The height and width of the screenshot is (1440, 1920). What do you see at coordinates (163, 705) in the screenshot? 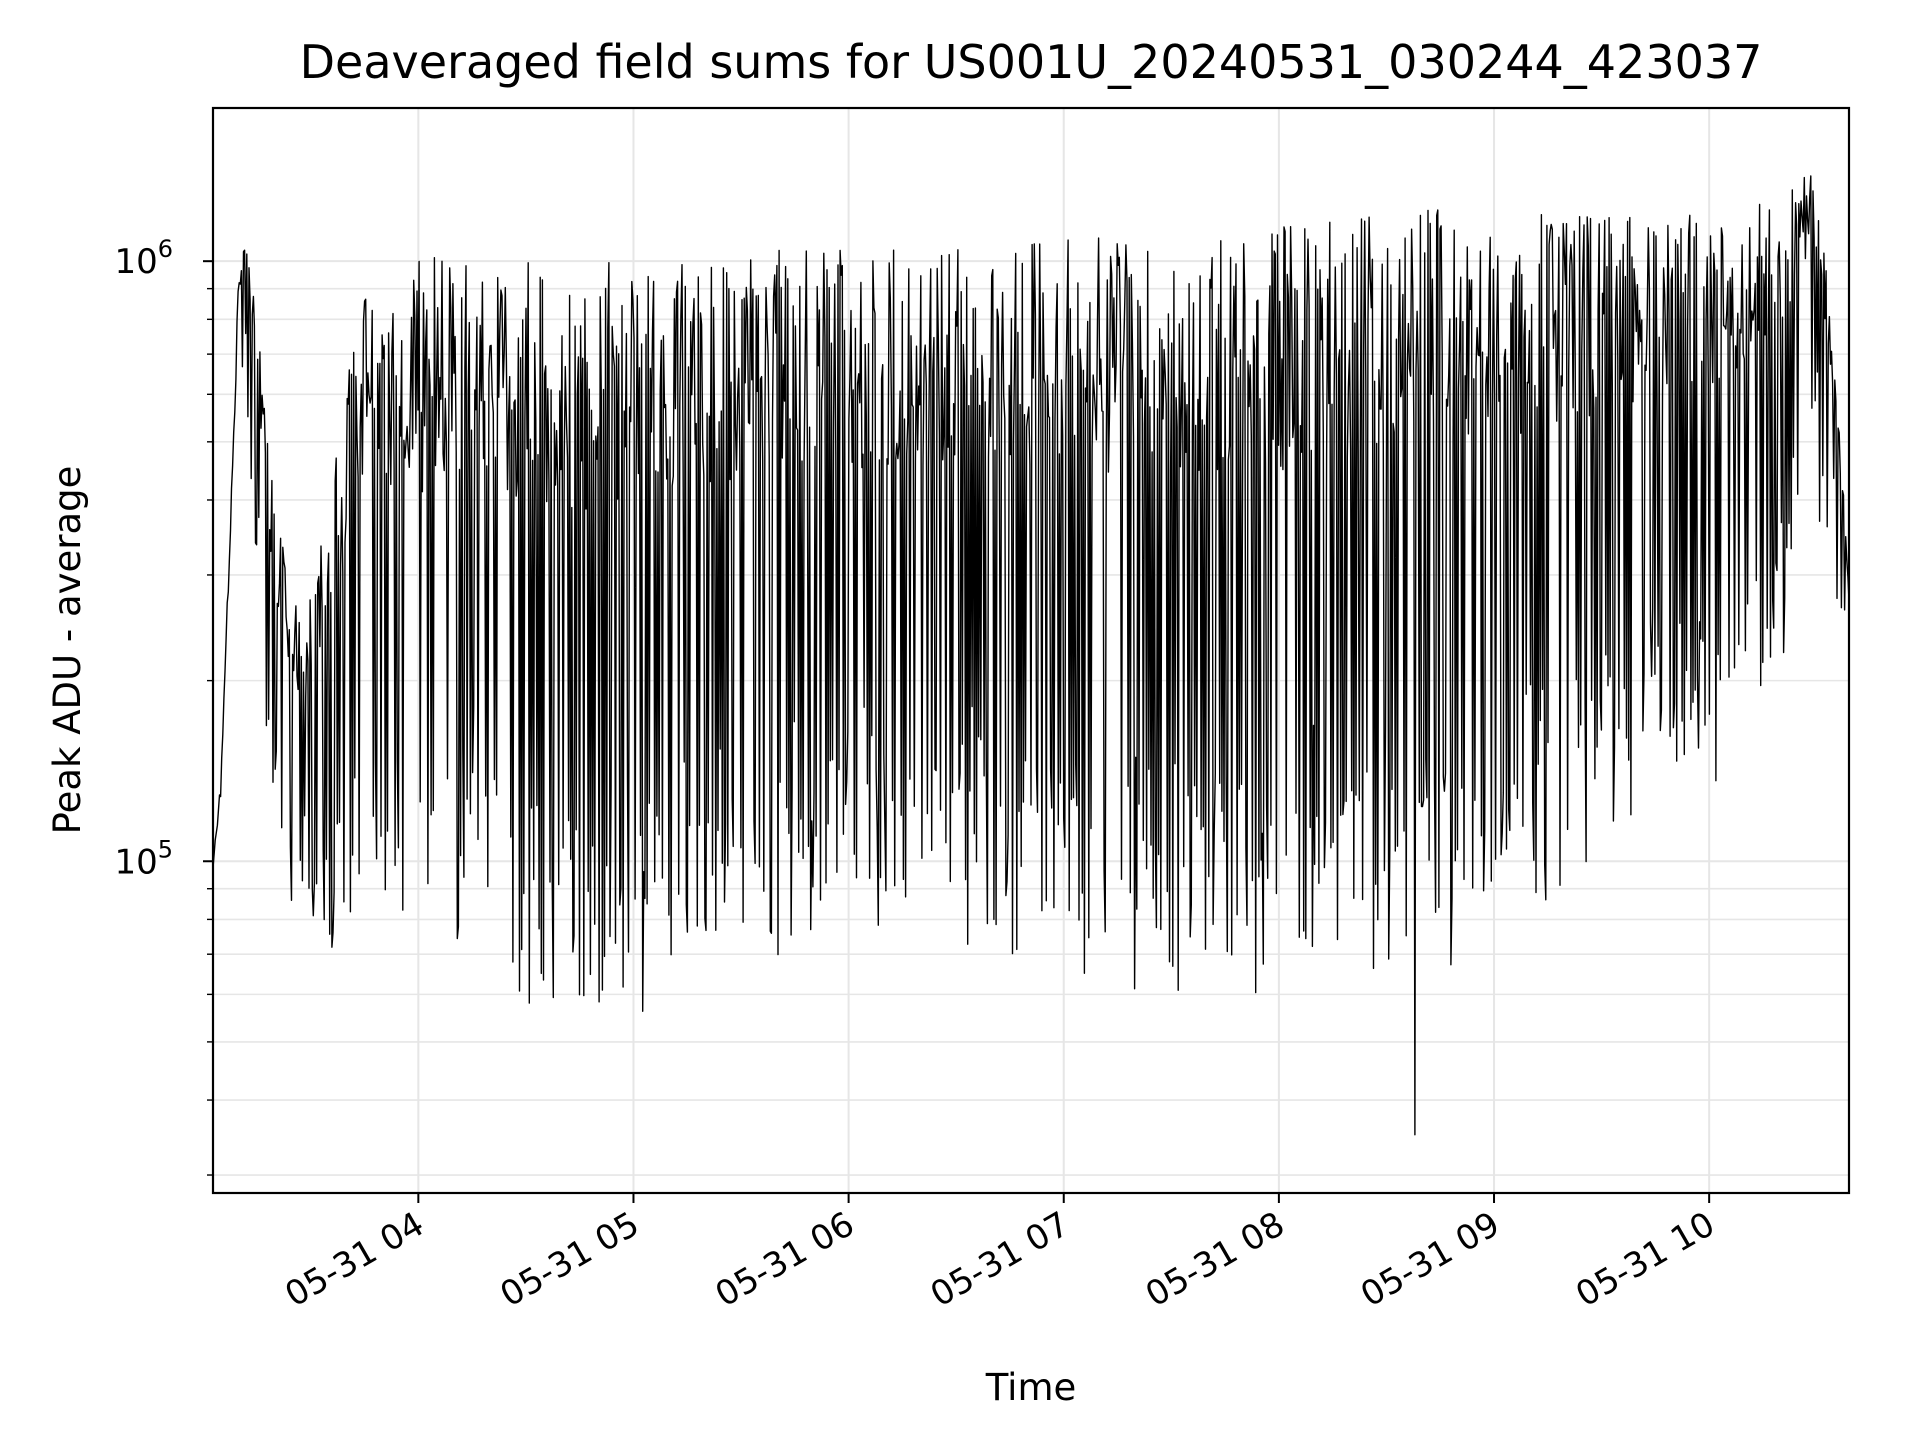
I see `y-axis: 10⁵ 10⁶` at bounding box center [163, 705].